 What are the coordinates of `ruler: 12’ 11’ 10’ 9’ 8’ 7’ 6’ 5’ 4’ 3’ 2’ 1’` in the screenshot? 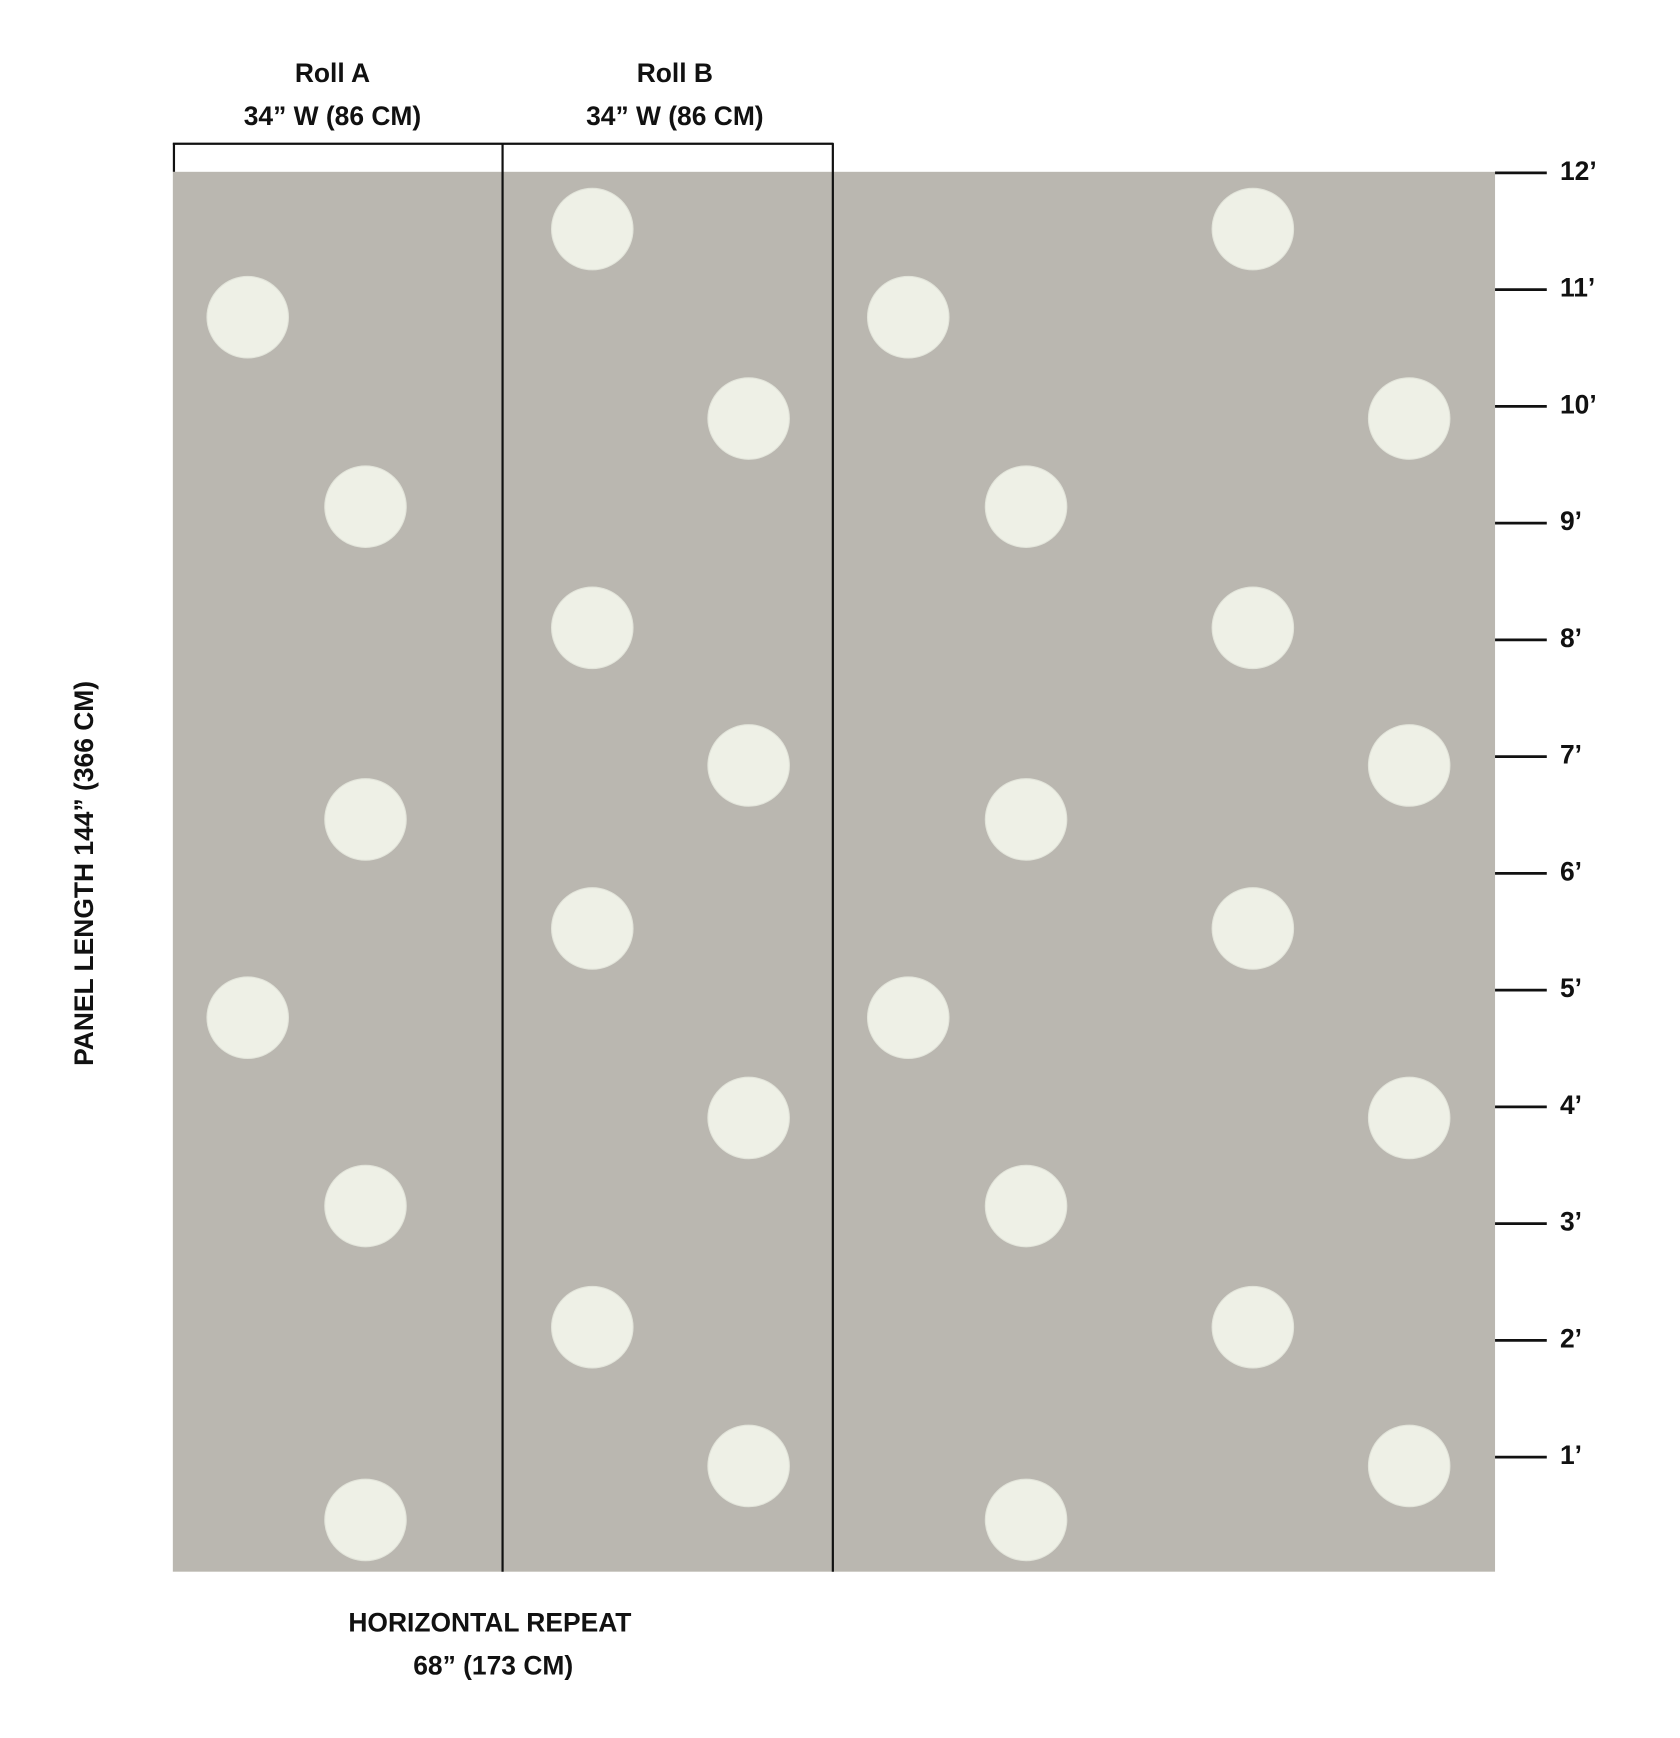 It's located at (1546, 813).